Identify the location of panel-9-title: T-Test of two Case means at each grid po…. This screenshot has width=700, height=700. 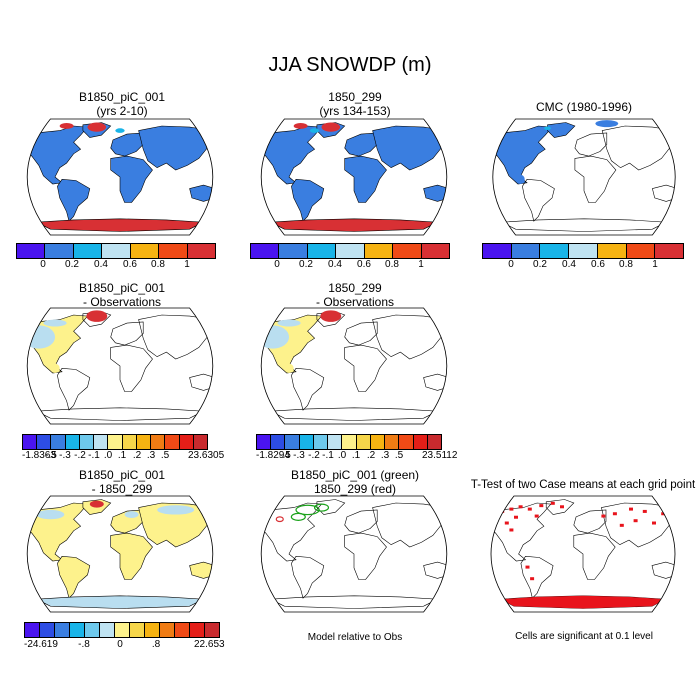
(583, 485).